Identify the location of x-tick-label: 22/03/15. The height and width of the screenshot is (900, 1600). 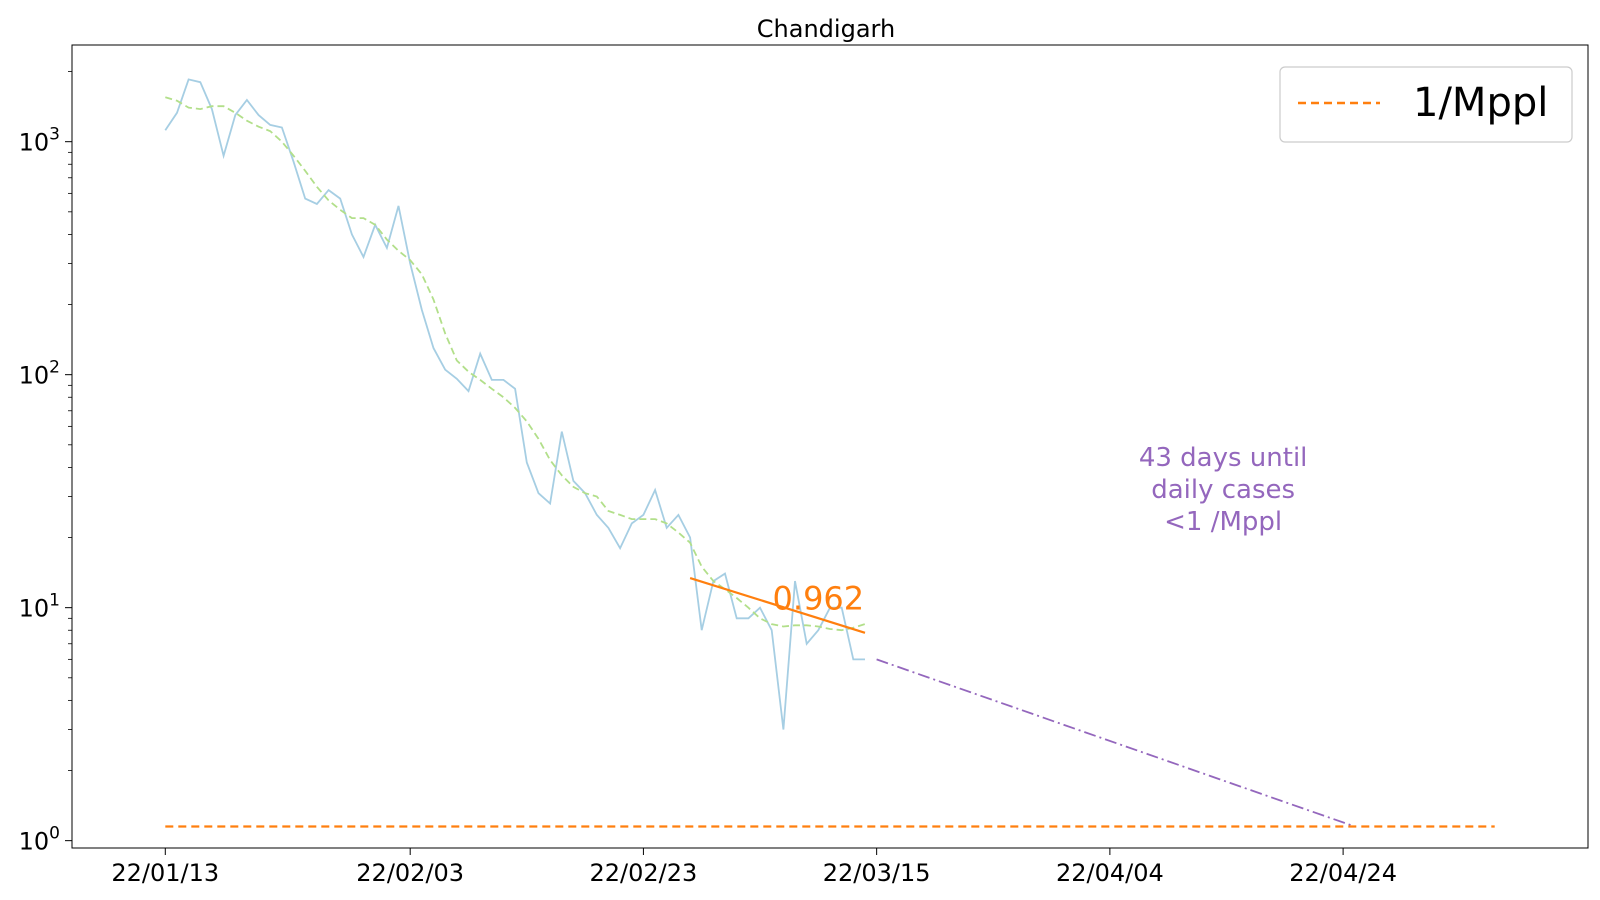
(877, 873).